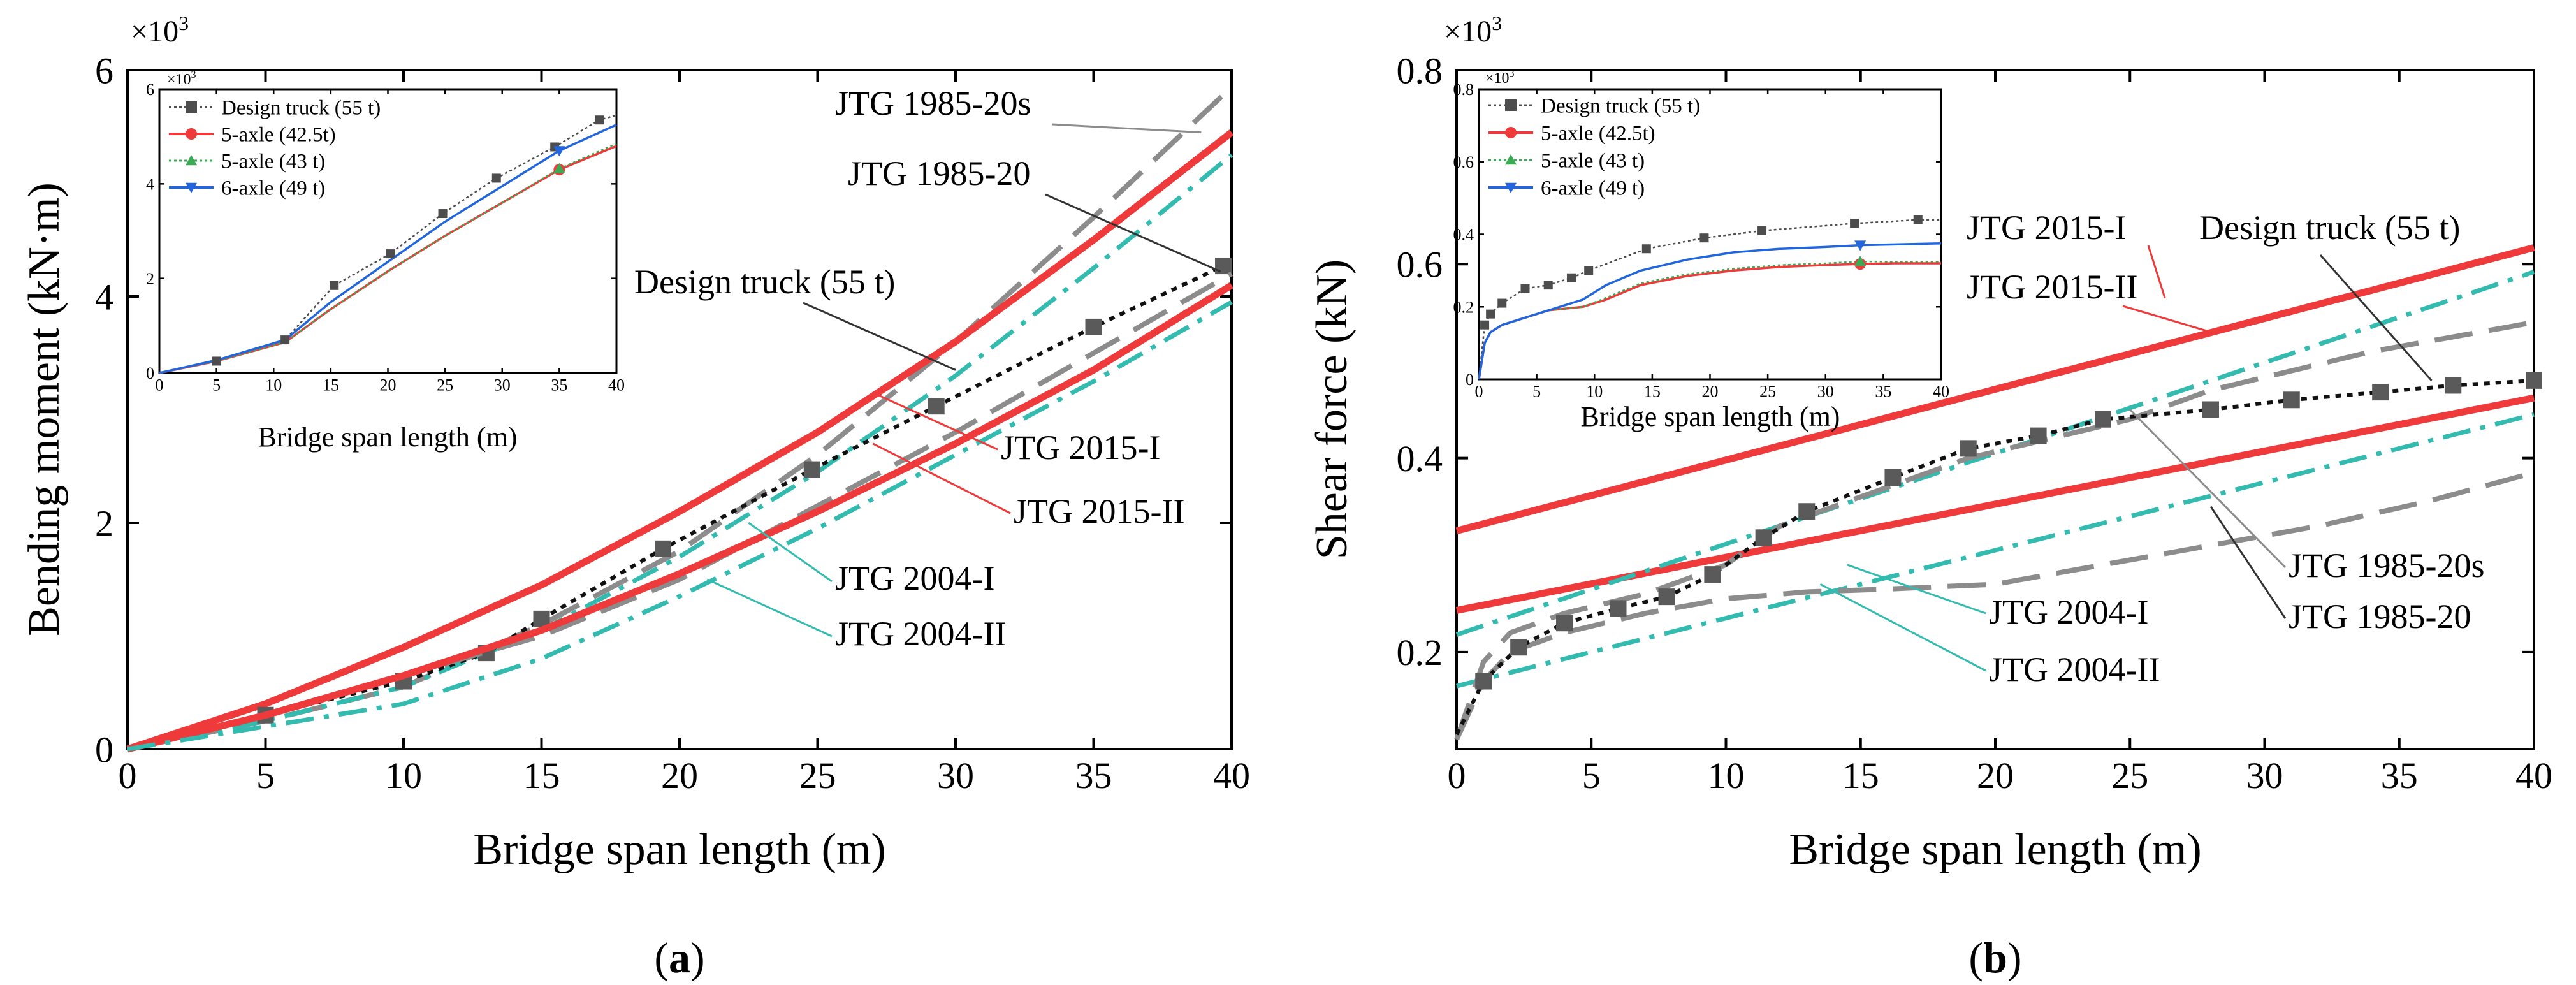 The height and width of the screenshot is (985, 2576). Describe the element at coordinates (1500, 77) in the screenshot. I see `panel-b-inset-multiplier: ×10³` at that location.